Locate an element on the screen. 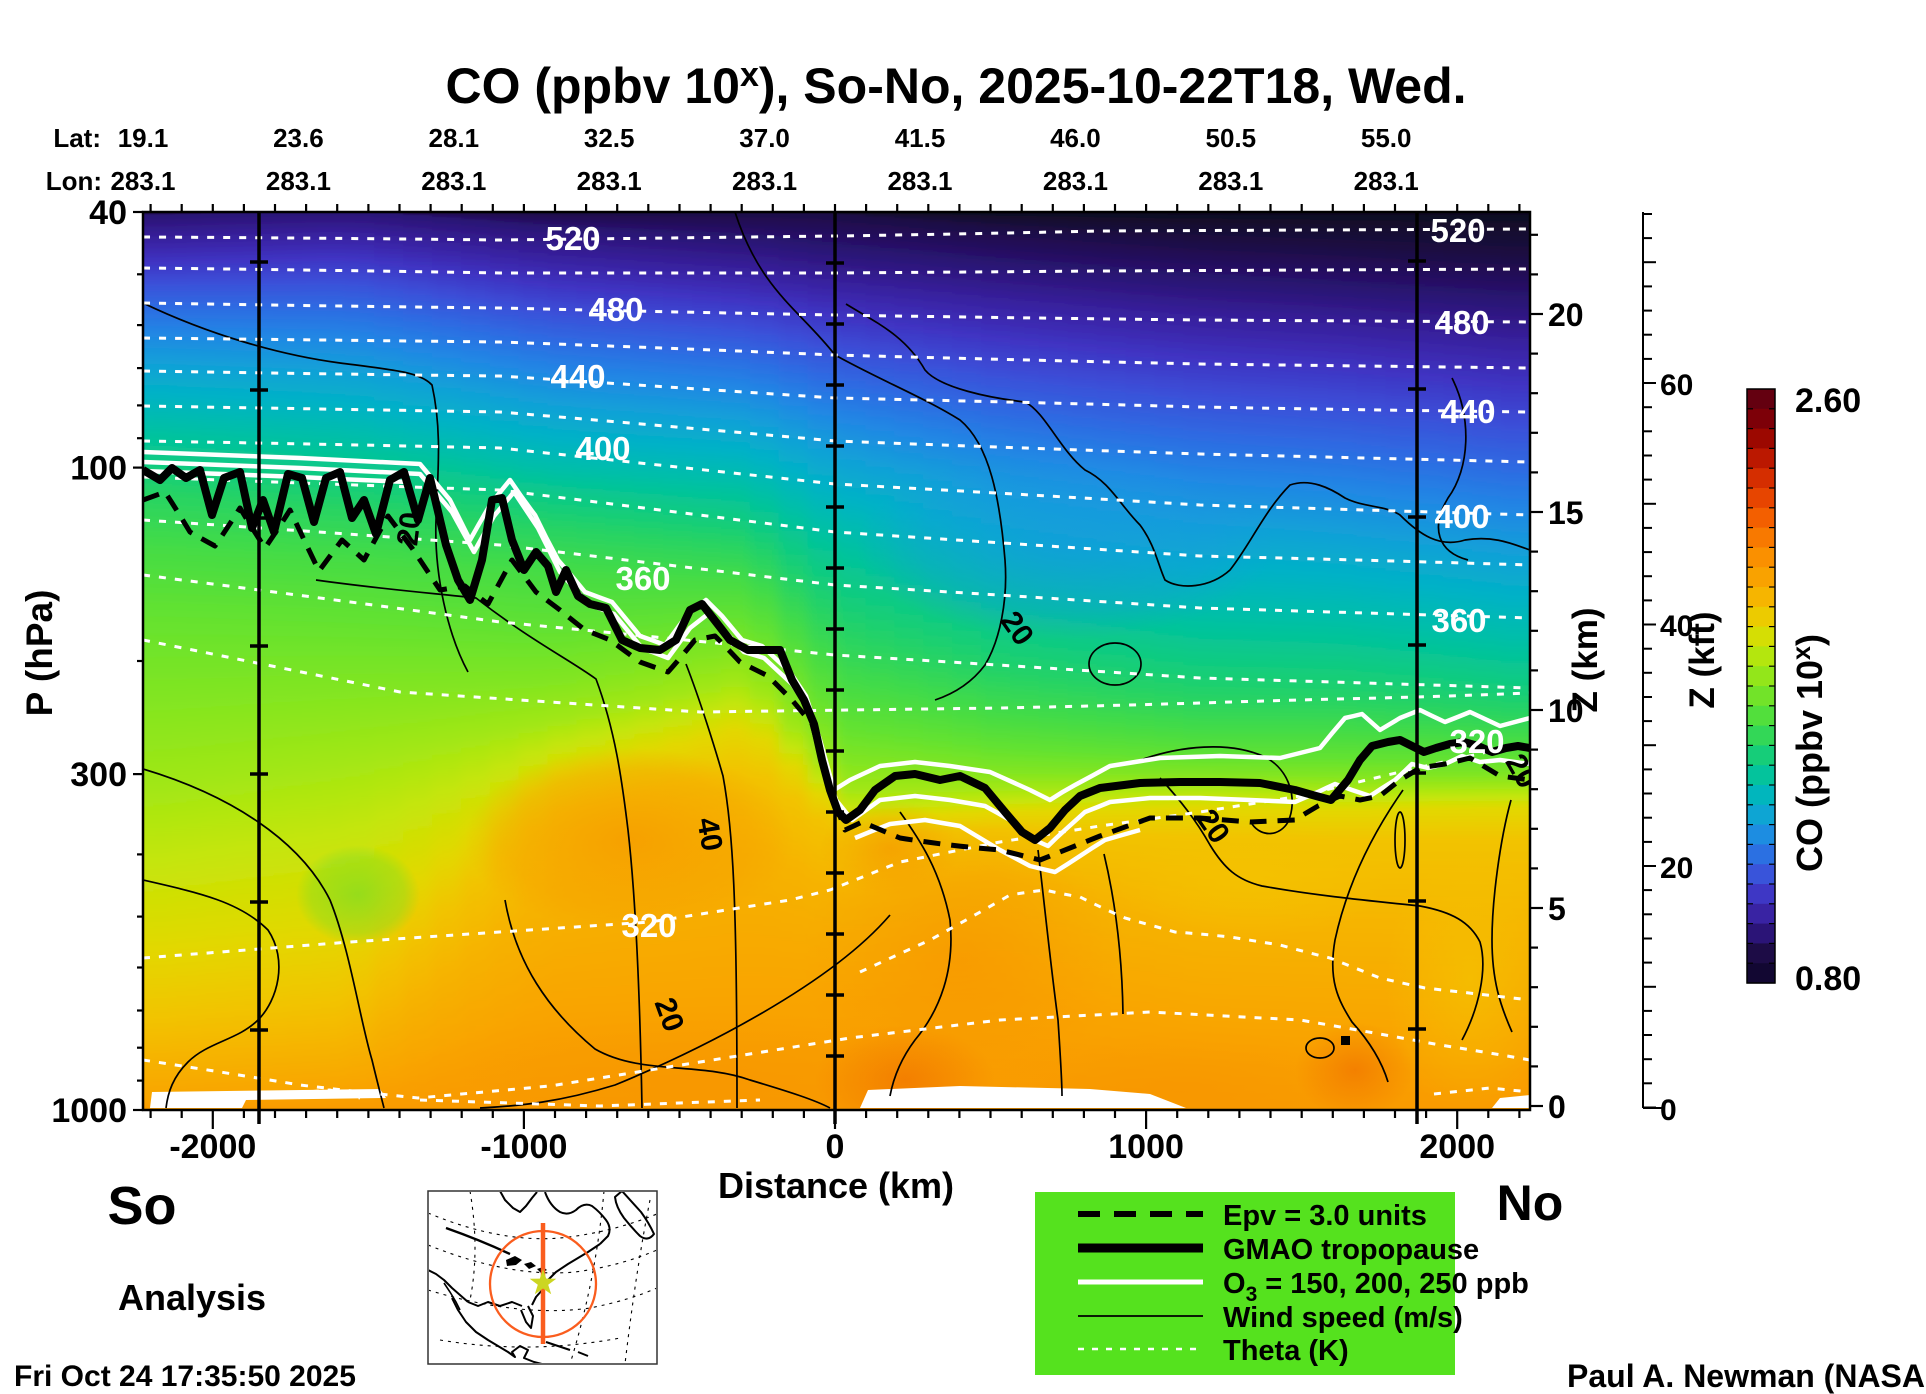 The image size is (1926, 1394). svg-text: 32.5 is located at coordinates (609, 138).